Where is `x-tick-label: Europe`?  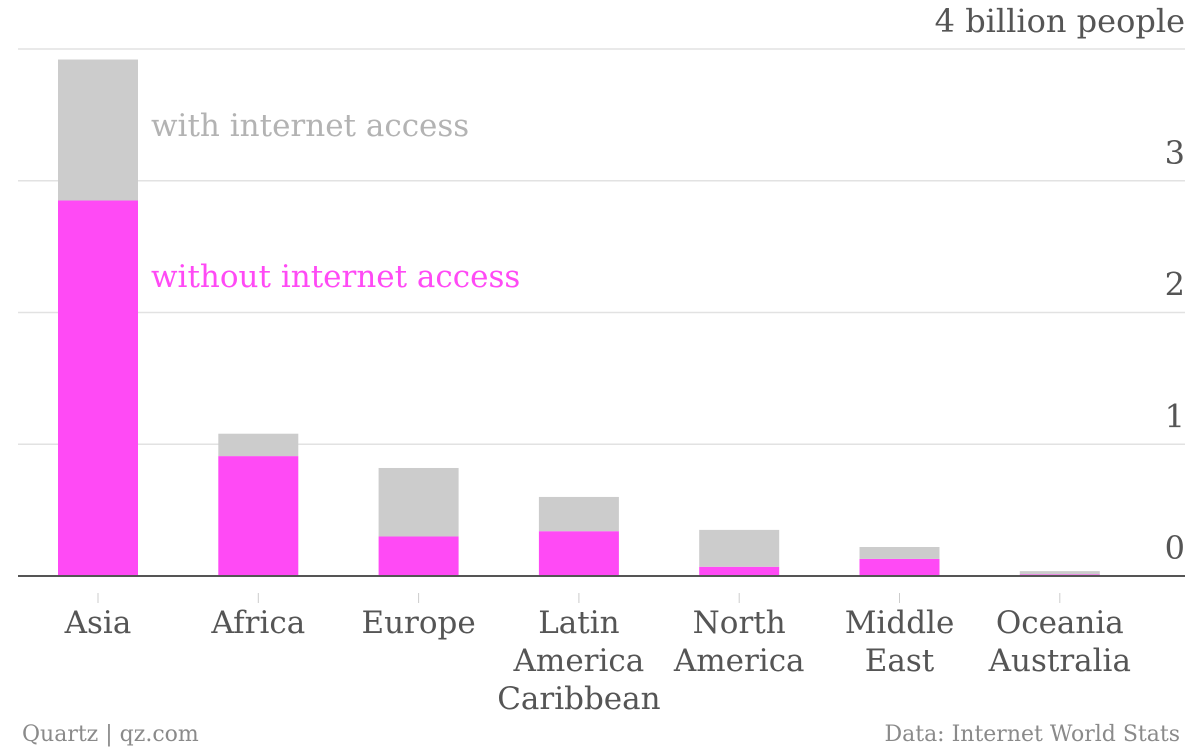 x-tick-label: Europe is located at coordinates (418, 623).